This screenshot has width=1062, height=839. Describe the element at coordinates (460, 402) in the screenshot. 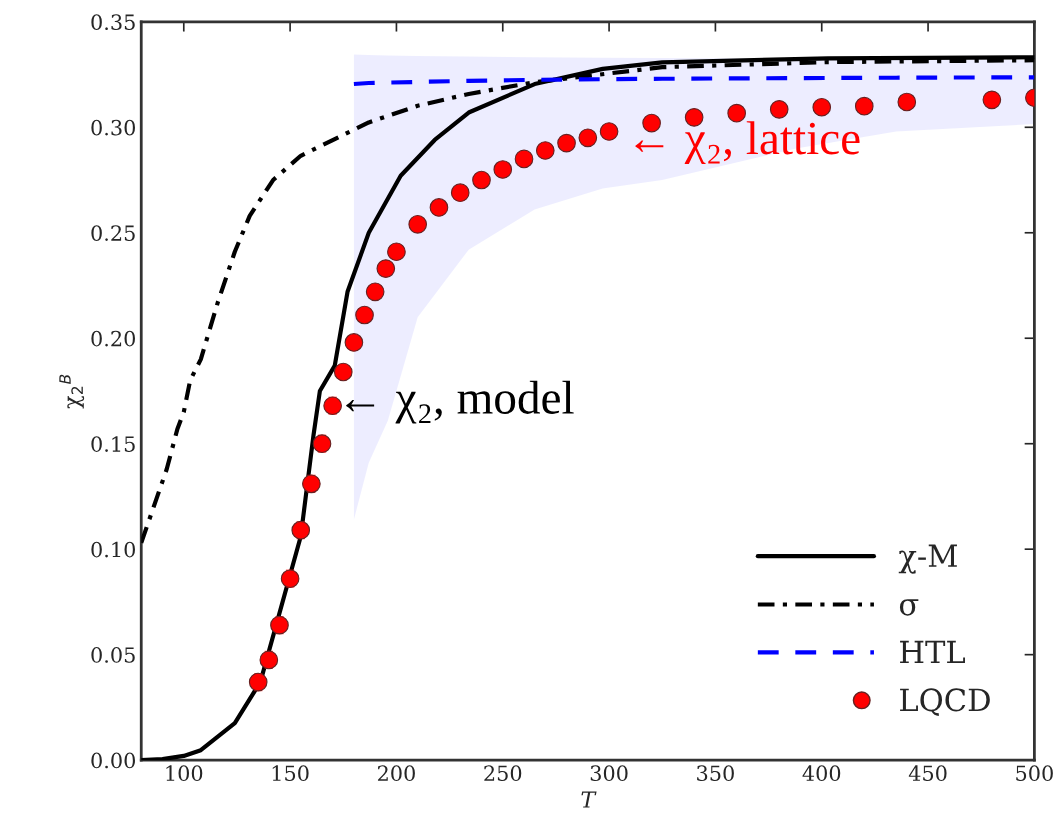

I see `annotation: ← χ₂, model` at that location.